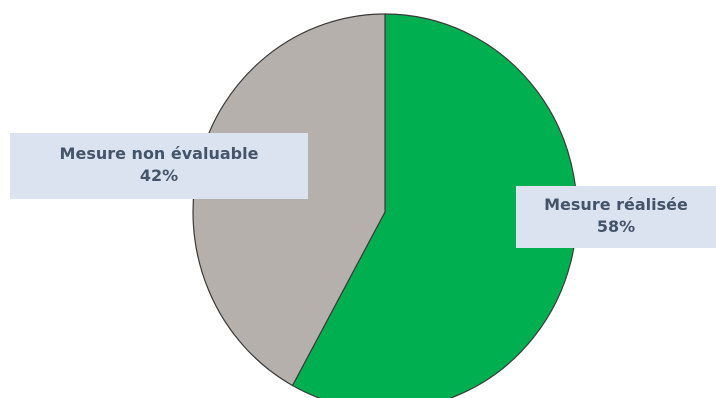 The image size is (716, 398). Describe the element at coordinates (616, 204) in the screenshot. I see `slice-name: Mesure réalisée` at that location.